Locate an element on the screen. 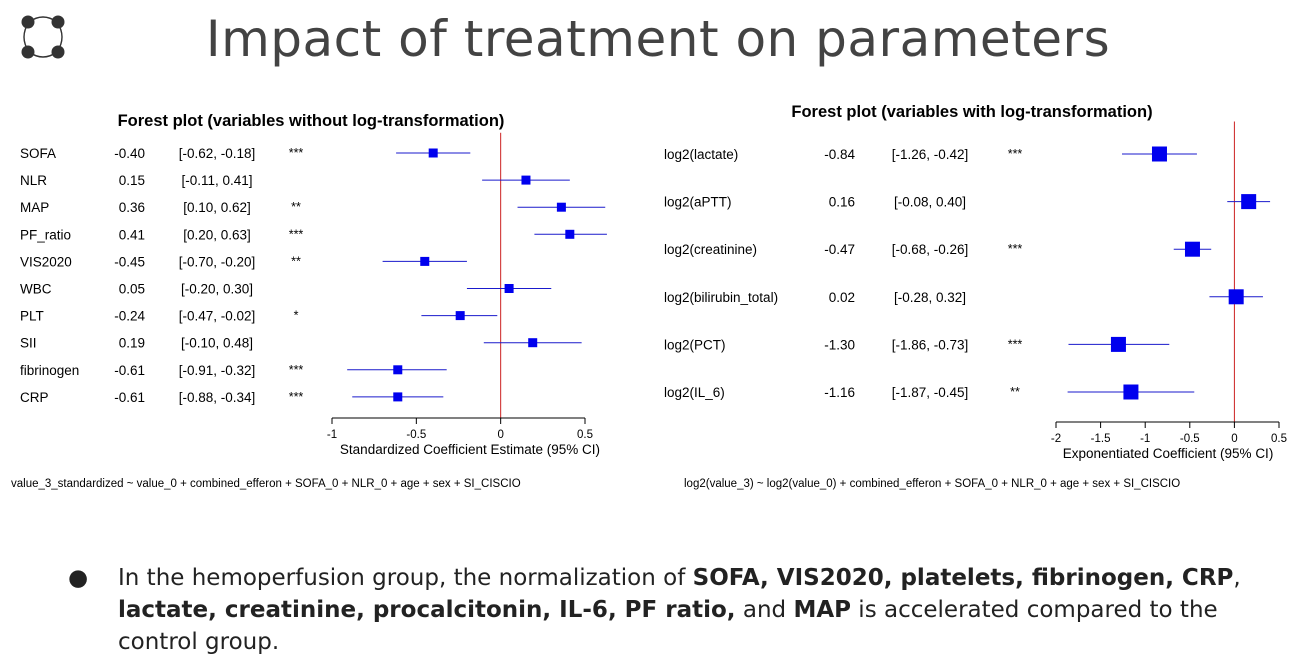 The height and width of the screenshot is (665, 1316). row-ci: [-0.68, -0.26] is located at coordinates (930, 249).